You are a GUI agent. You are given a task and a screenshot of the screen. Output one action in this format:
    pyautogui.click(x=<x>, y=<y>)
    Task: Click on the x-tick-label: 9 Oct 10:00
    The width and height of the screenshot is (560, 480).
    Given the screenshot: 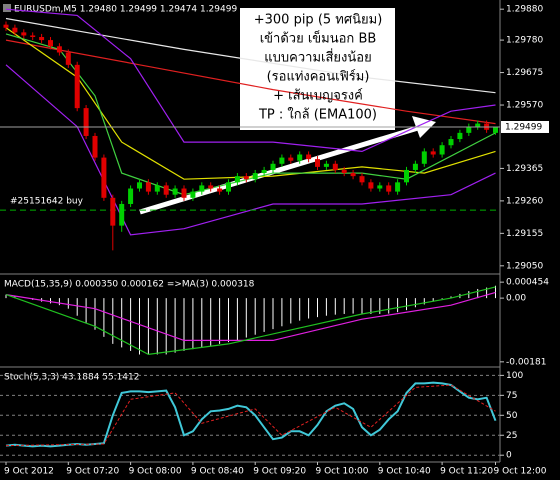 What is the action you would take?
    pyautogui.click(x=342, y=472)
    